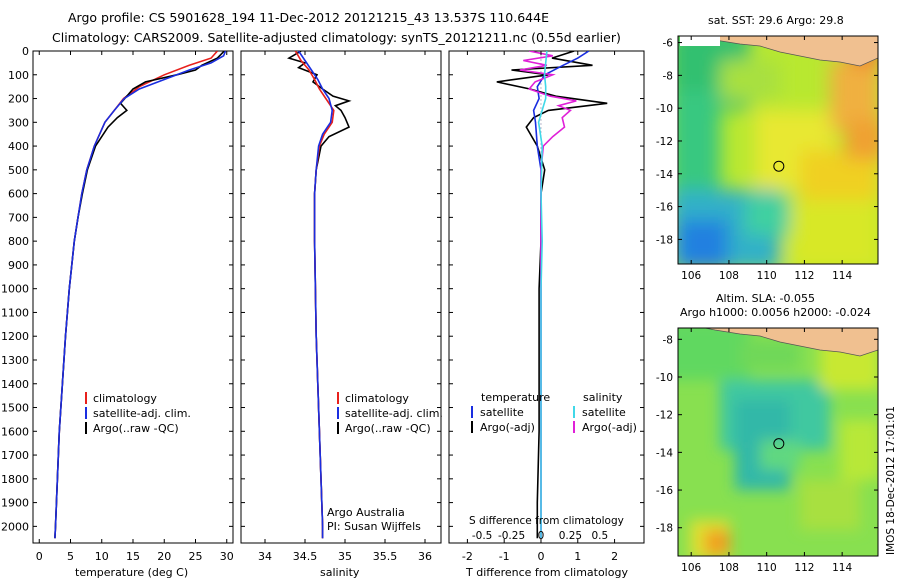 The height and width of the screenshot is (580, 900). Describe the element at coordinates (502, 412) in the screenshot. I see `legend-t-satellite: satellite` at that location.